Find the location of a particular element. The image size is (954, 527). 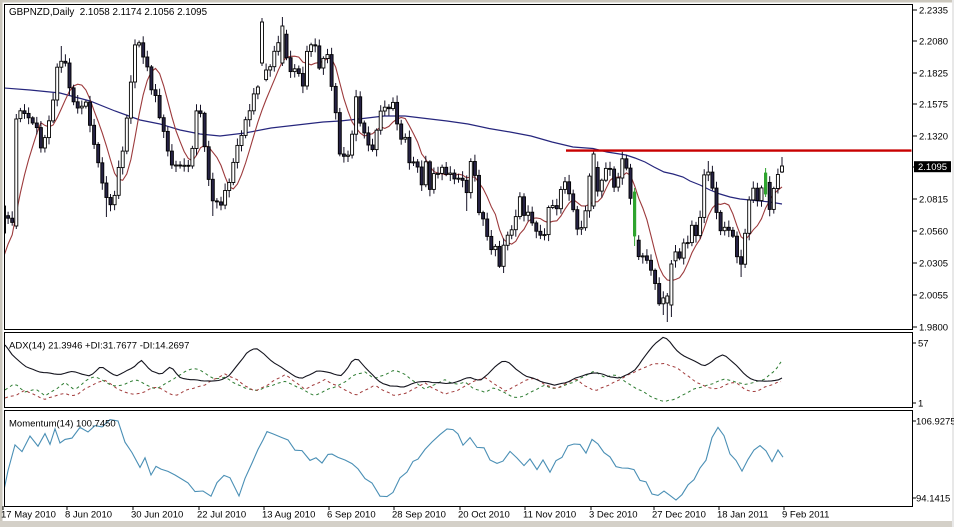

svg-text: 94.1415 is located at coordinates (933, 498).